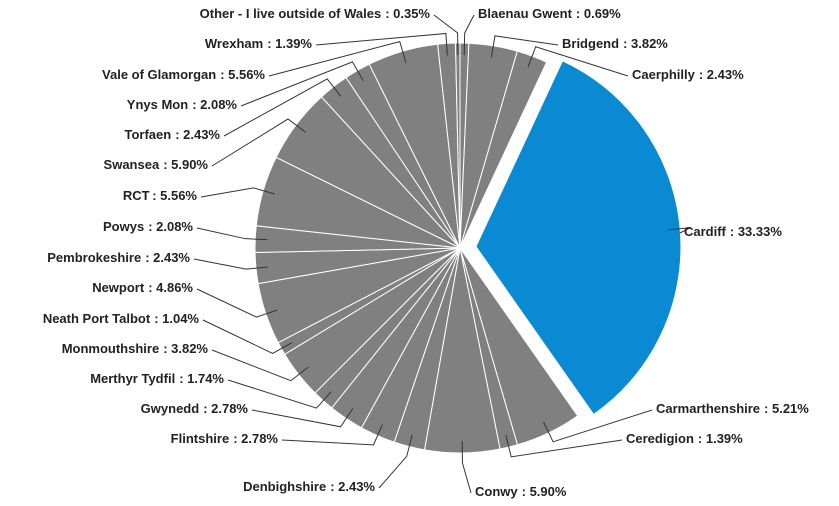 This screenshot has width=839, height=506. I want to click on slice-category: Merthyr Tydfil, so click(132, 378).